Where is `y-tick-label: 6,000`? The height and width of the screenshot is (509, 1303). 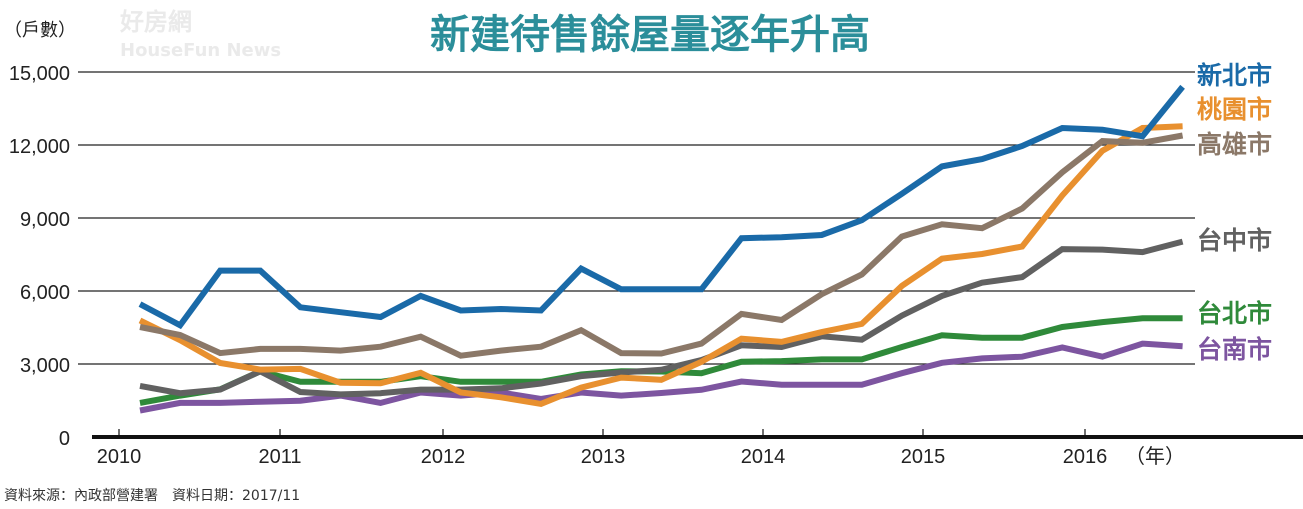
y-tick-label: 6,000 is located at coordinates (45, 293).